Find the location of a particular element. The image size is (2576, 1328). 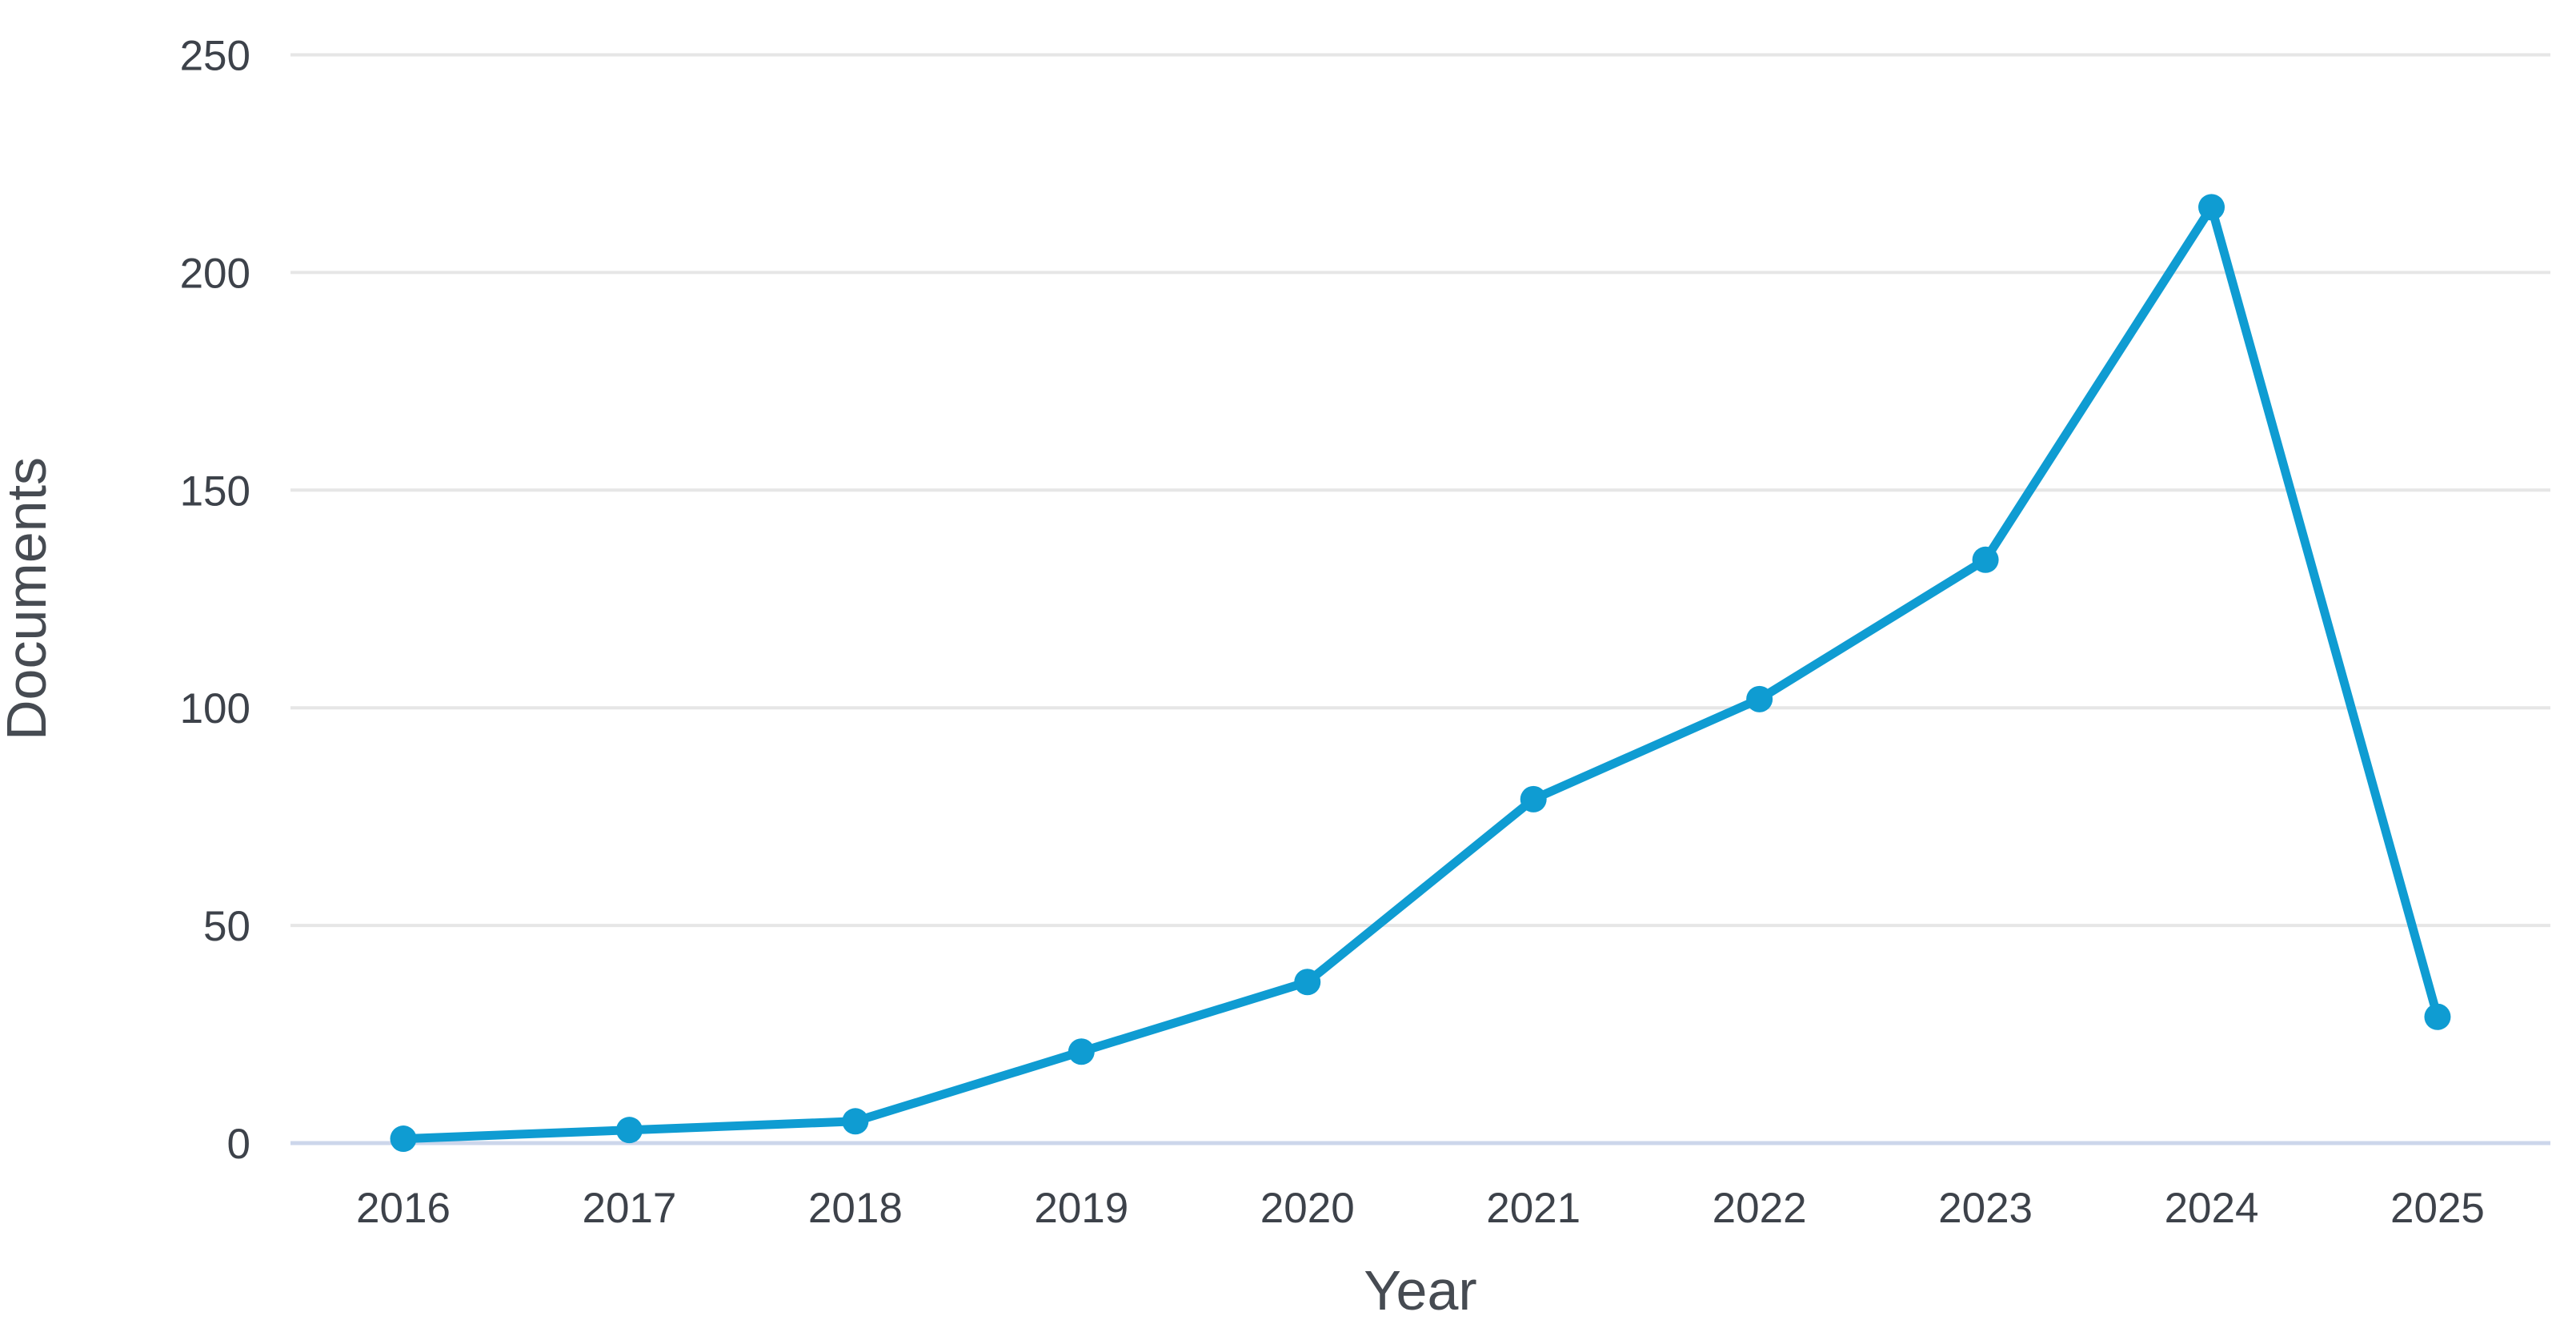

x-axis-tick-label: 2021 is located at coordinates (1533, 1209).